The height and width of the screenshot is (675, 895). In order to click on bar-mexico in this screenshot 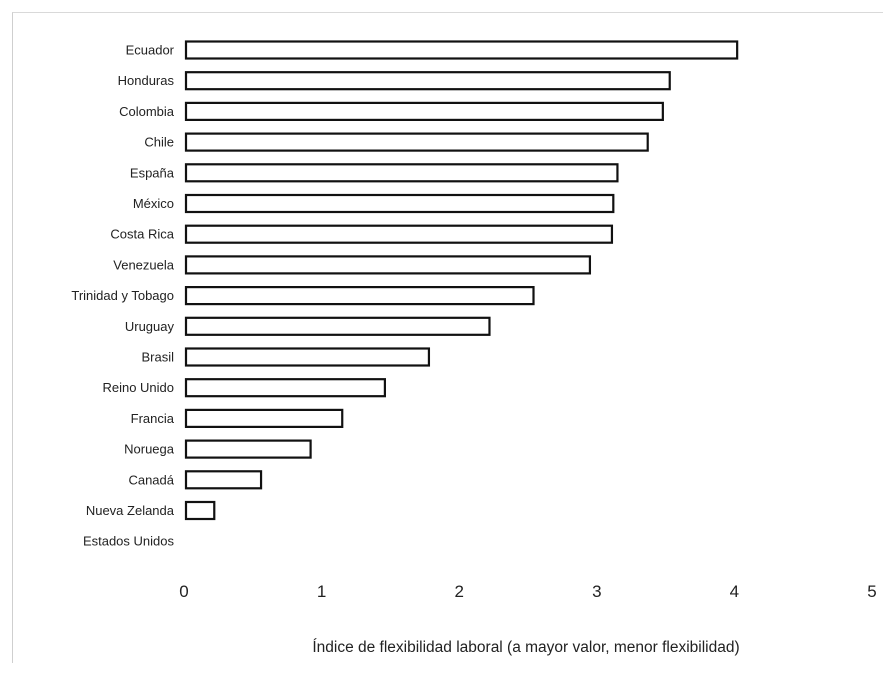, I will do `click(399, 203)`.